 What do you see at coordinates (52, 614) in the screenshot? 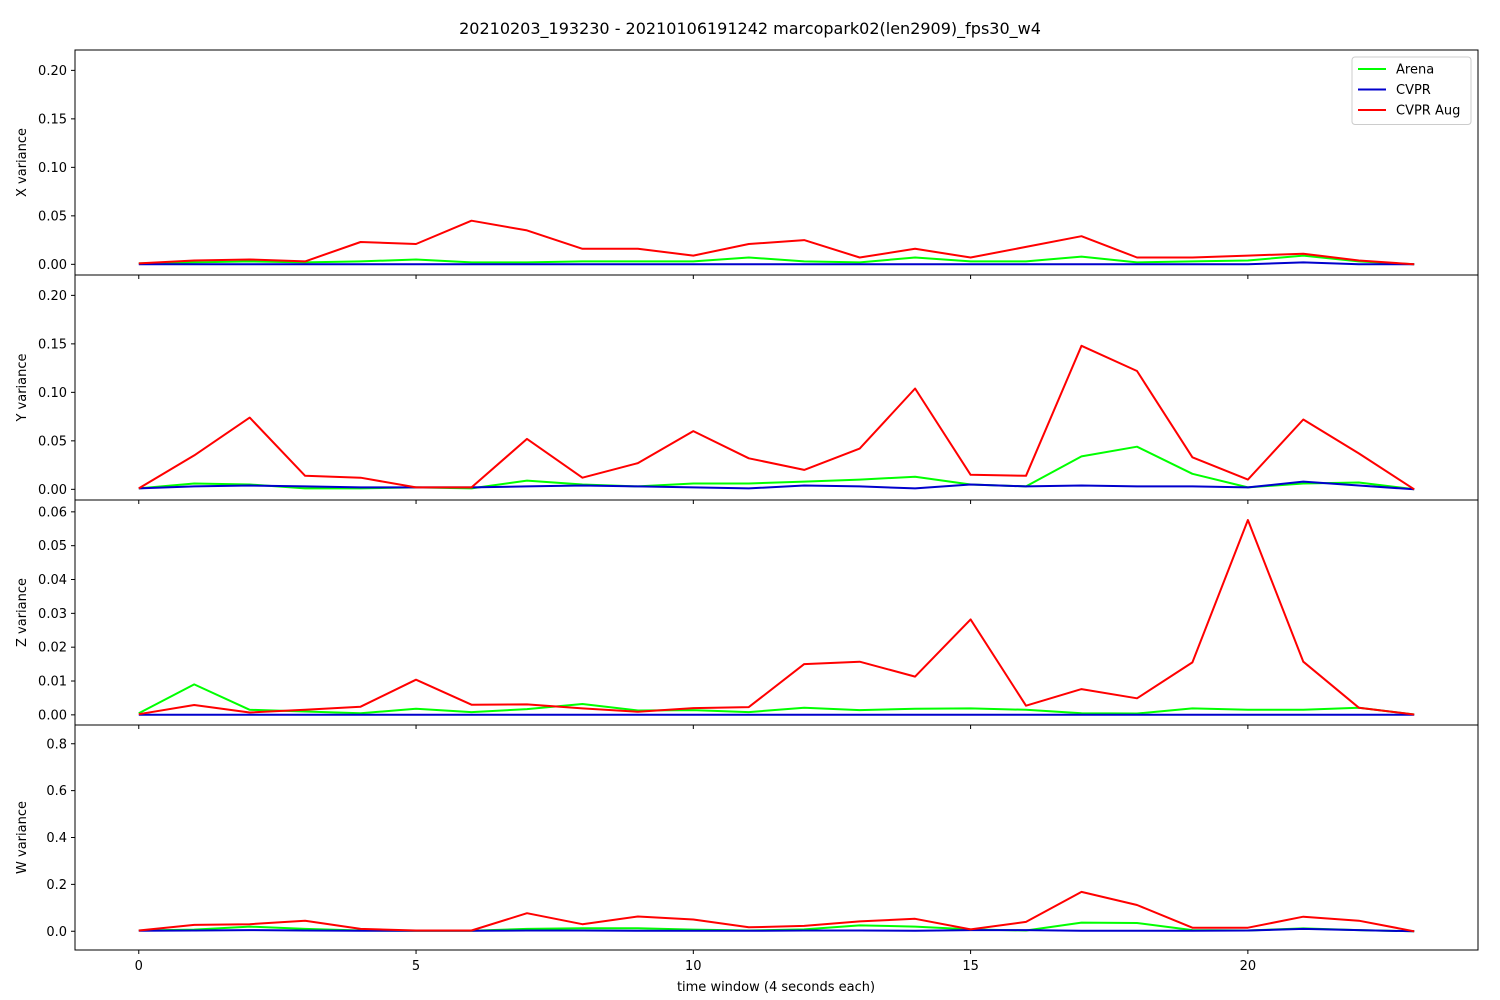
I see `y-tick-label: 0.03` at bounding box center [52, 614].